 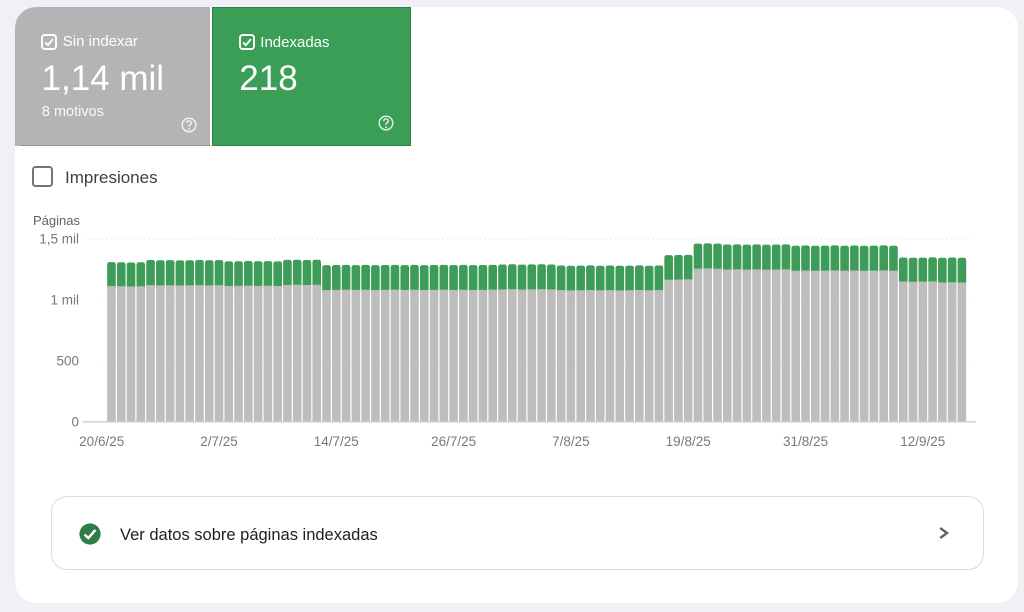 I want to click on svg-text: 12/9/25, so click(x=922, y=441).